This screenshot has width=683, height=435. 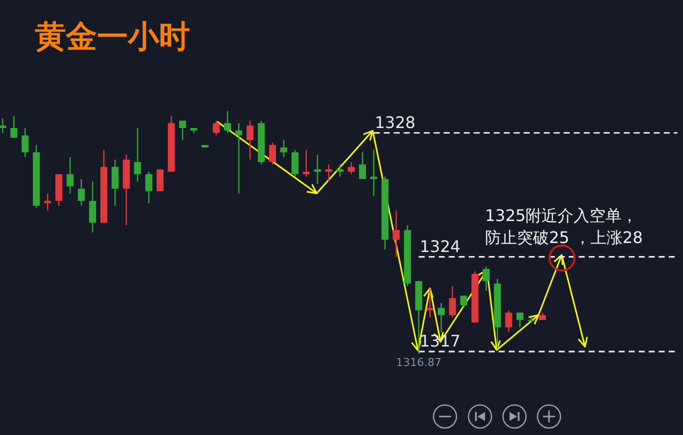 I want to click on annotation: 1316.87, so click(x=419, y=362).